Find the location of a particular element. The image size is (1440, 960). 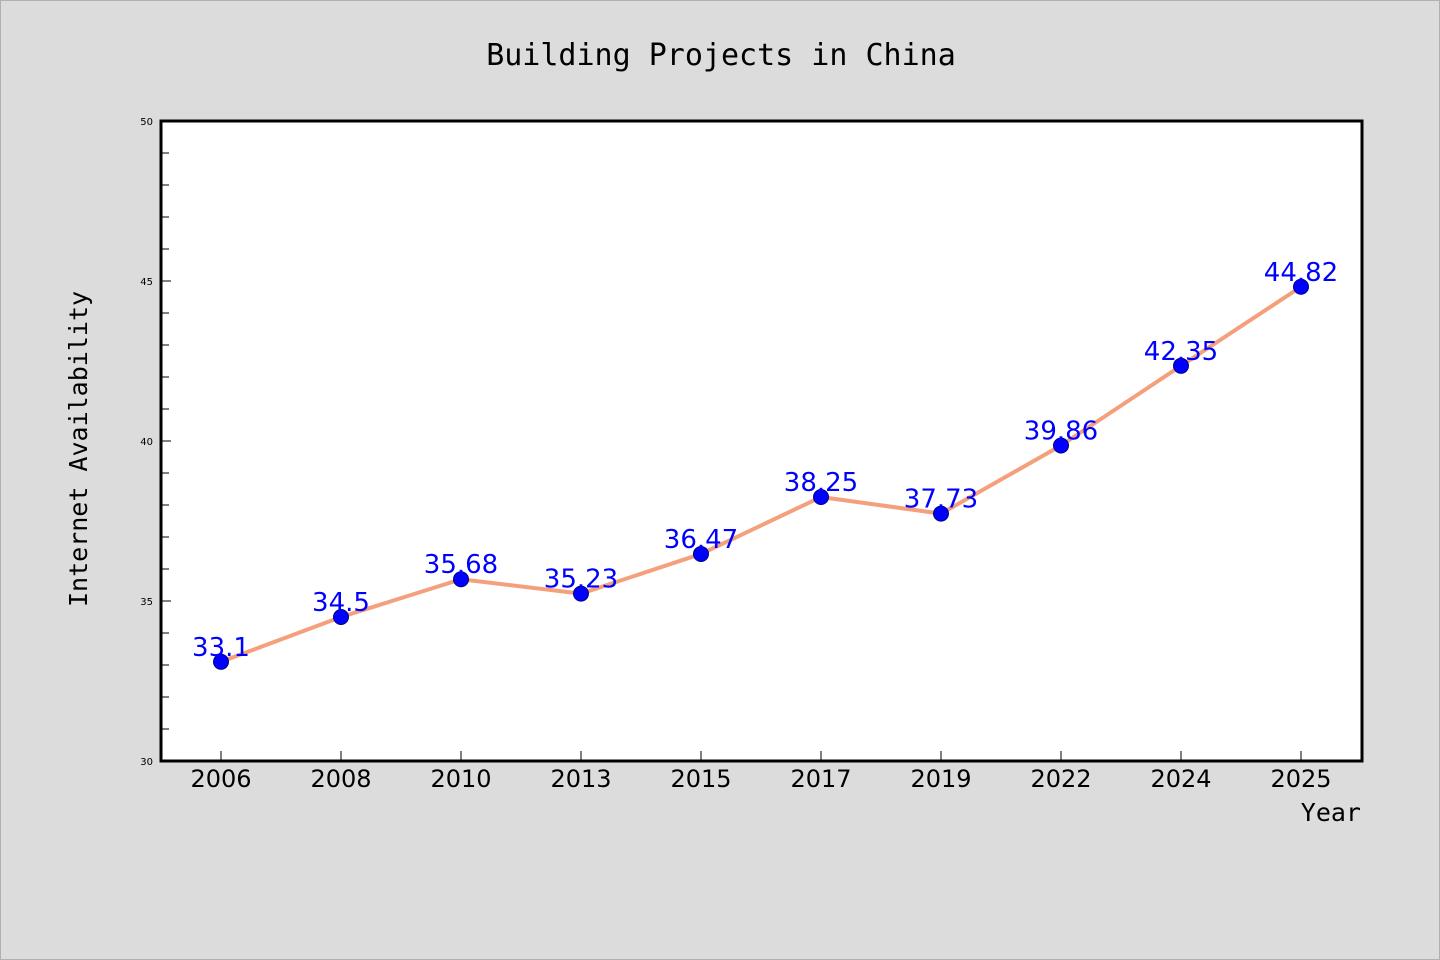

x-axis-label: Year is located at coordinates (1331, 812).